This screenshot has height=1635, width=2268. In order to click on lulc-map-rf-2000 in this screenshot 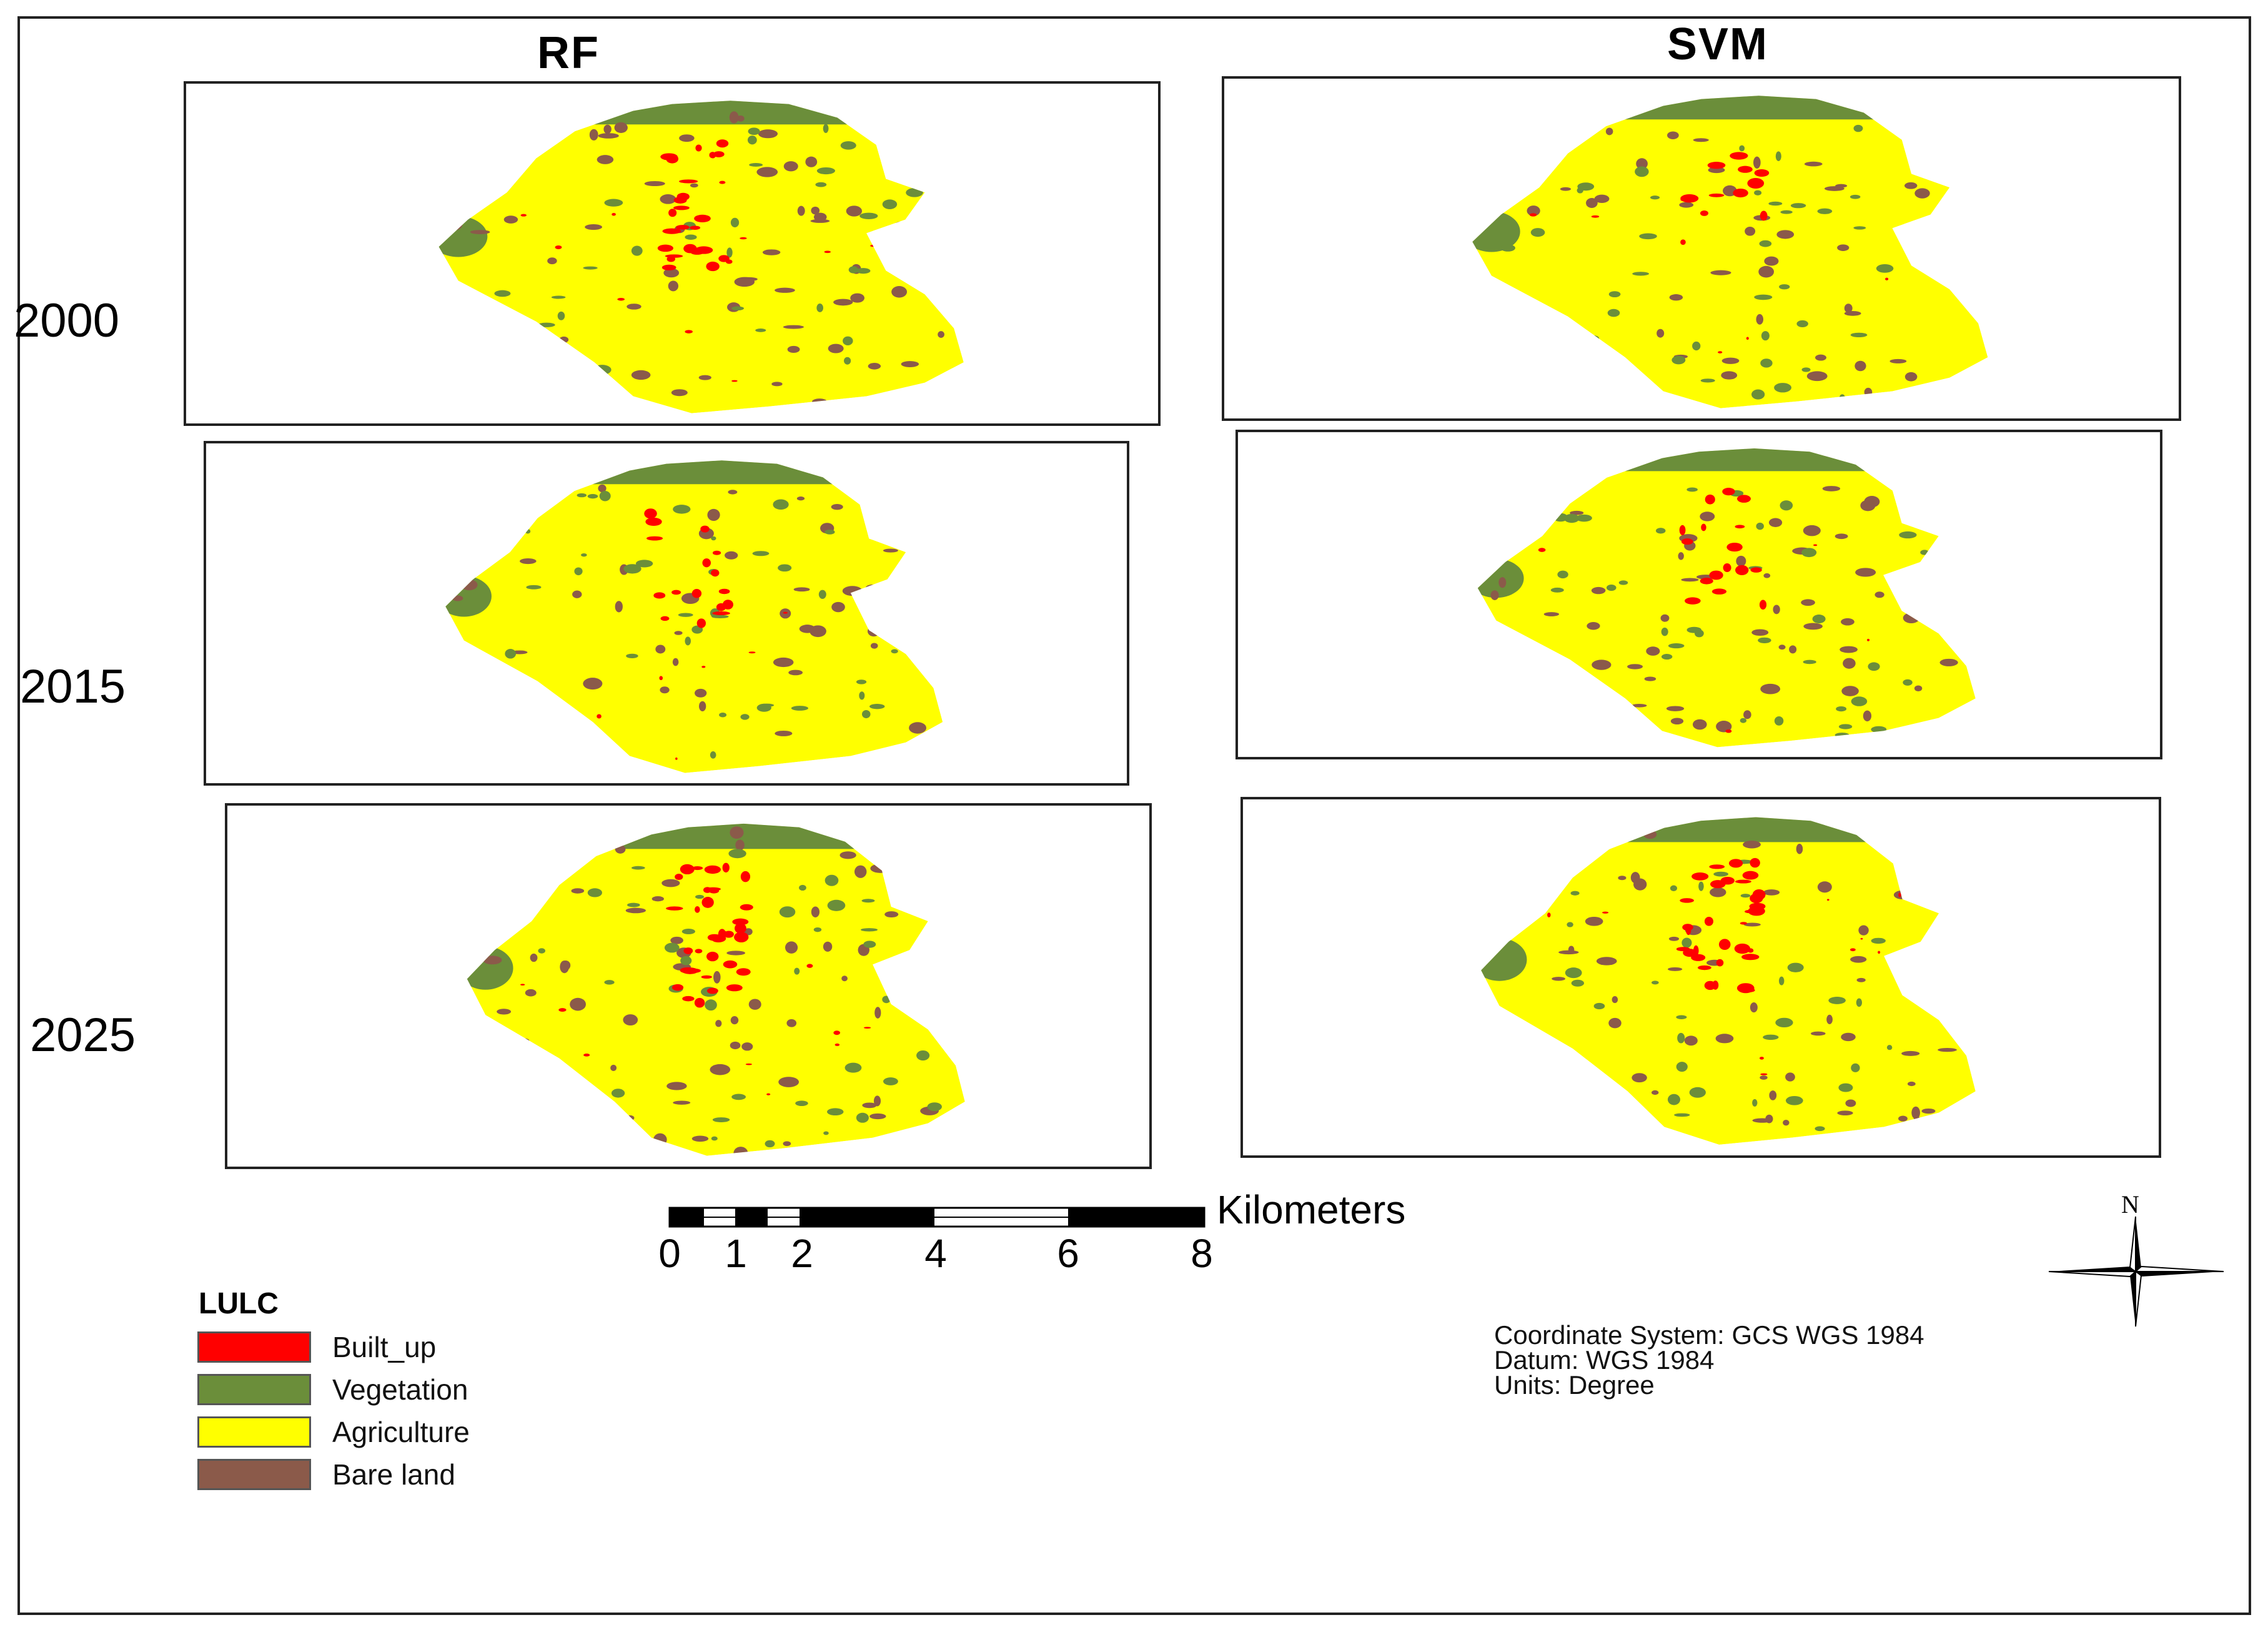, I will do `click(701, 257)`.